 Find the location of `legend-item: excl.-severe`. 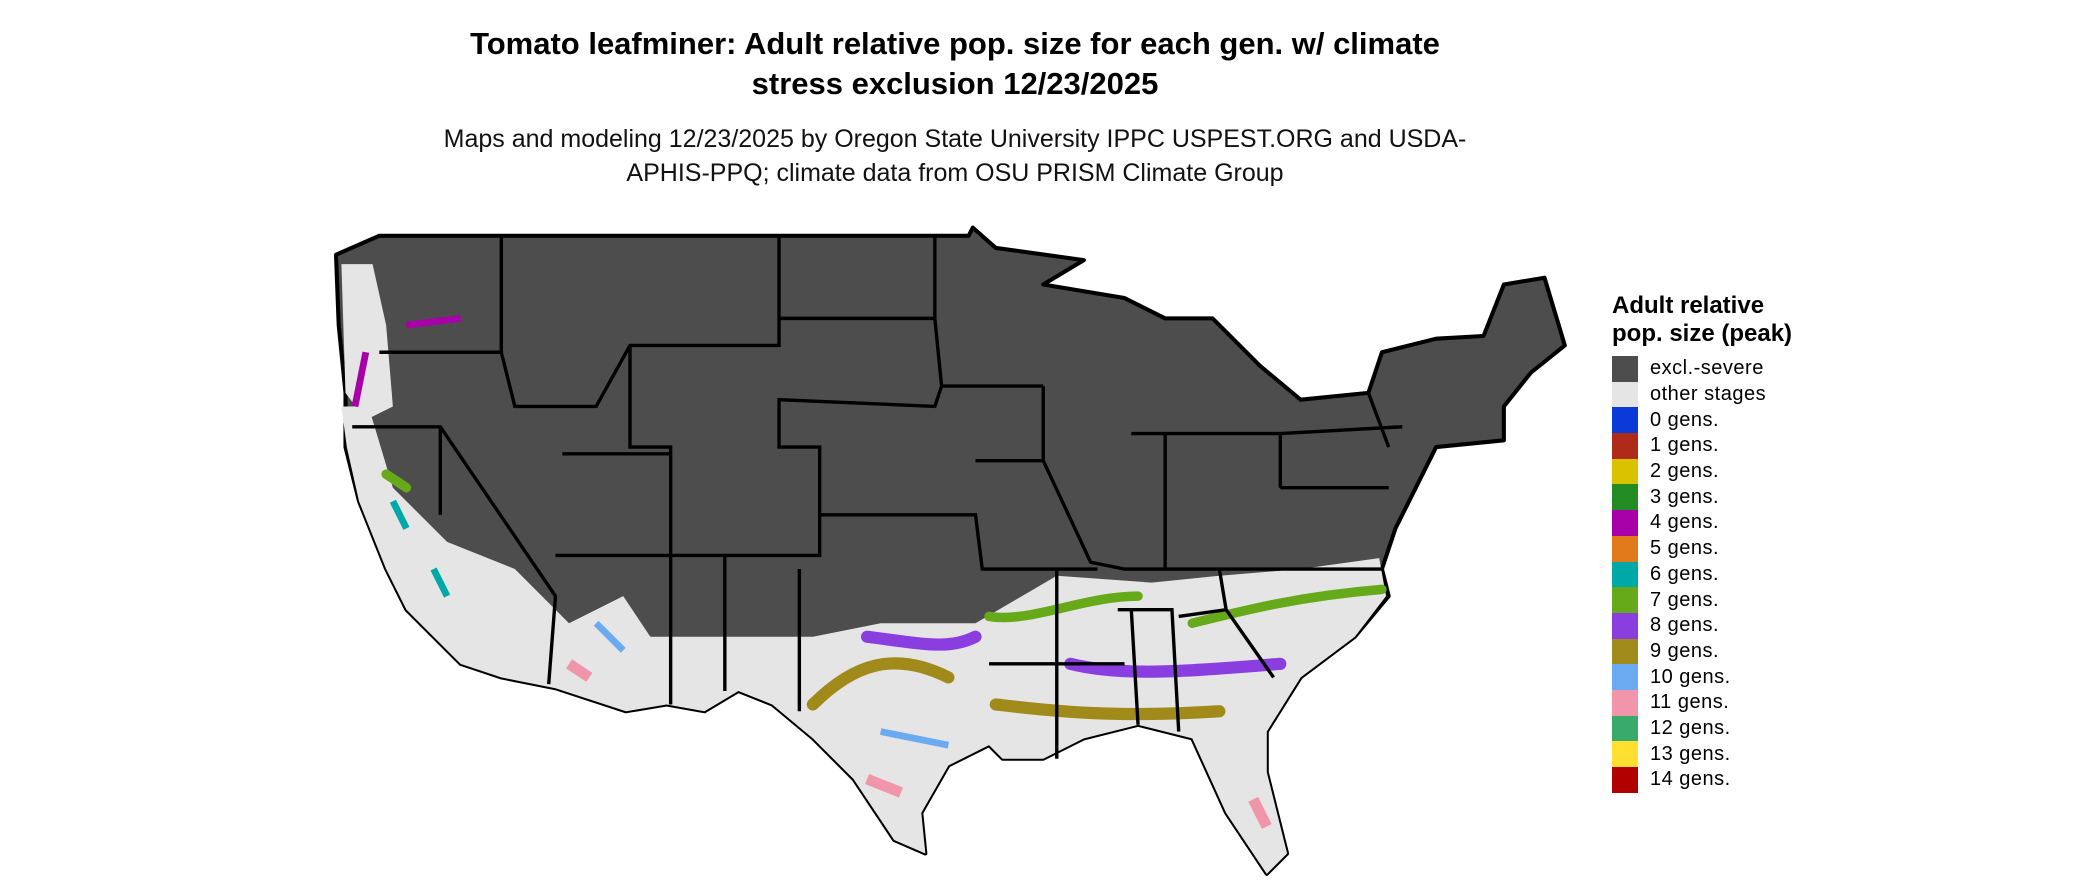

legend-item: excl.-severe is located at coordinates (1742, 369).